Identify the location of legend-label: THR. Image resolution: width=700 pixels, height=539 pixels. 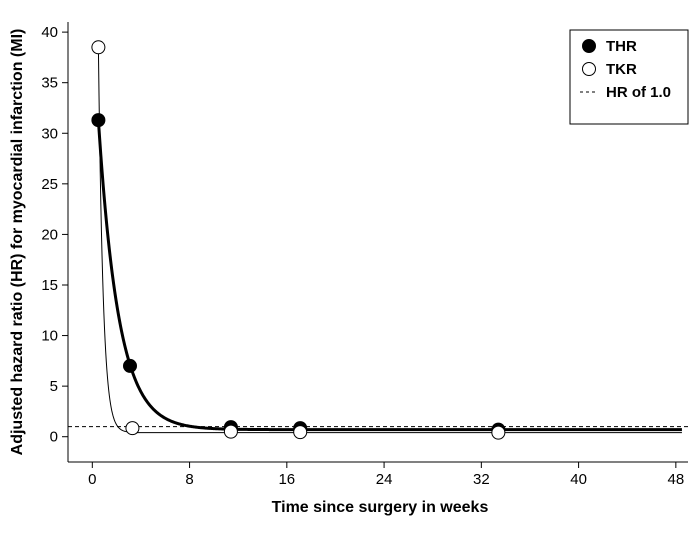
(621, 46).